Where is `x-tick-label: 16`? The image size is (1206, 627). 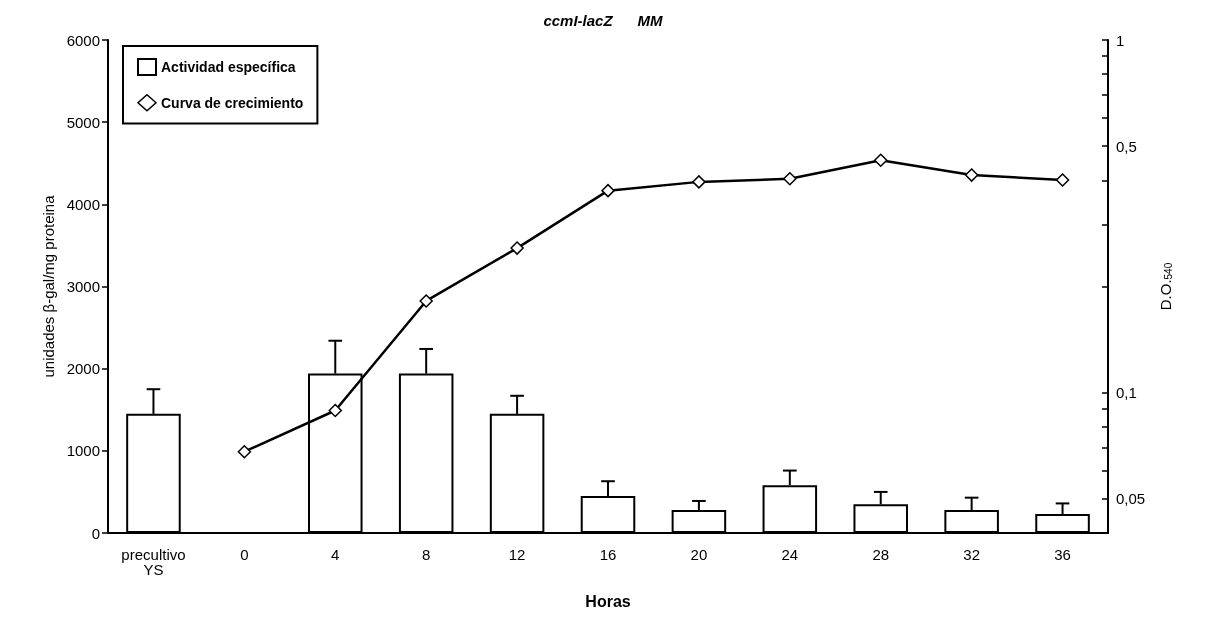
x-tick-label: 16 is located at coordinates (608, 554).